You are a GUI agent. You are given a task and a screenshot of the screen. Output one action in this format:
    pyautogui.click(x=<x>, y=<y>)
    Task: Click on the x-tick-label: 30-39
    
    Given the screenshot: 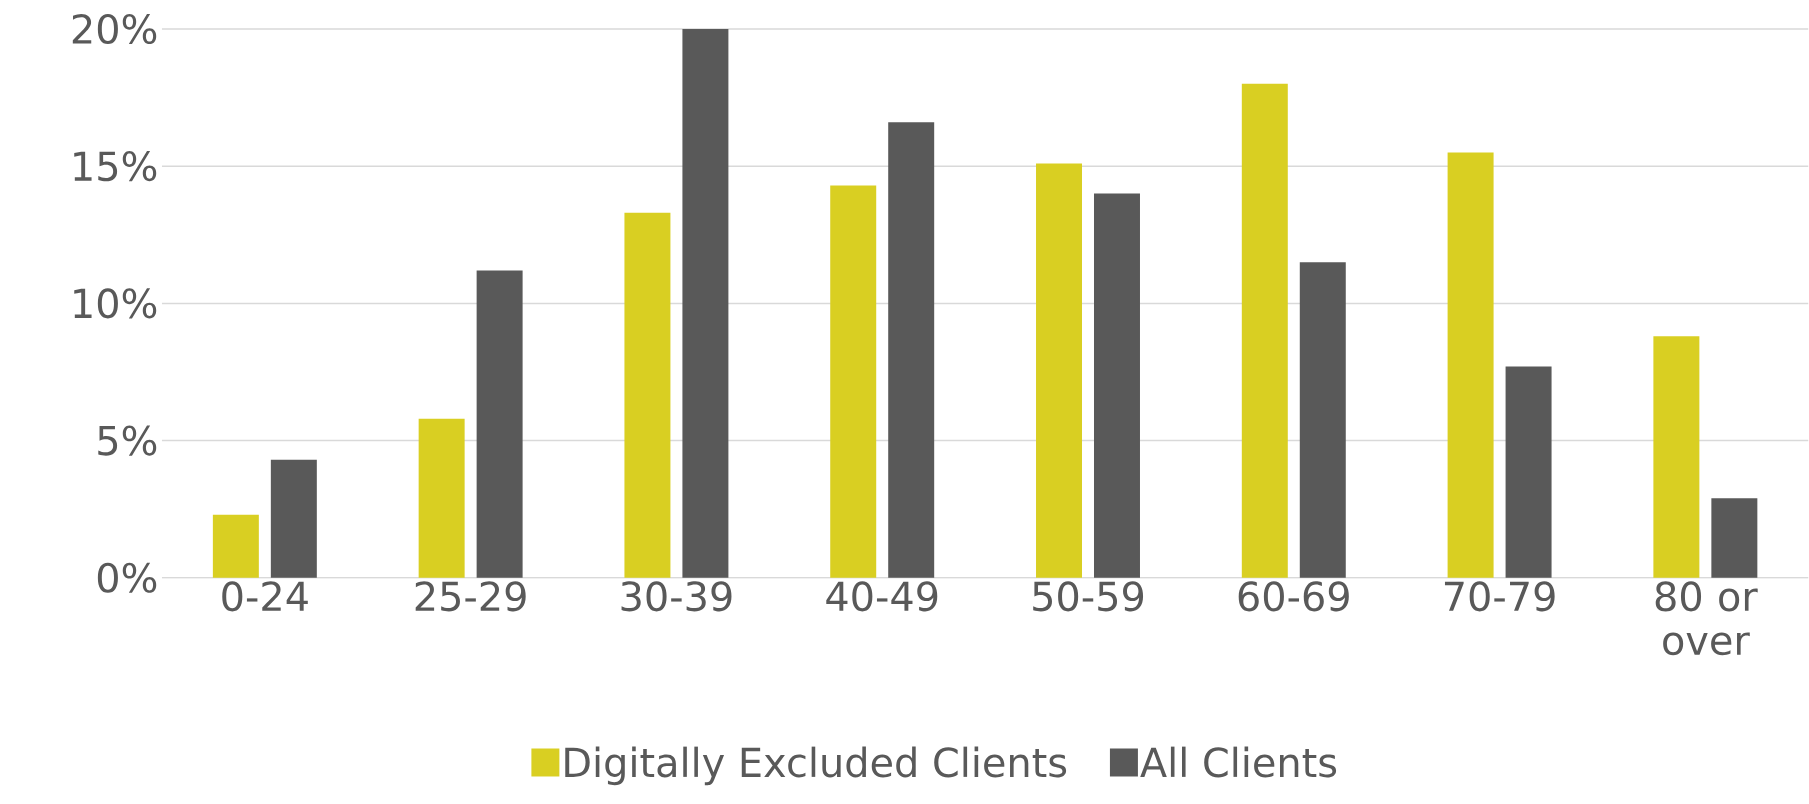 What is the action you would take?
    pyautogui.click(x=676, y=596)
    